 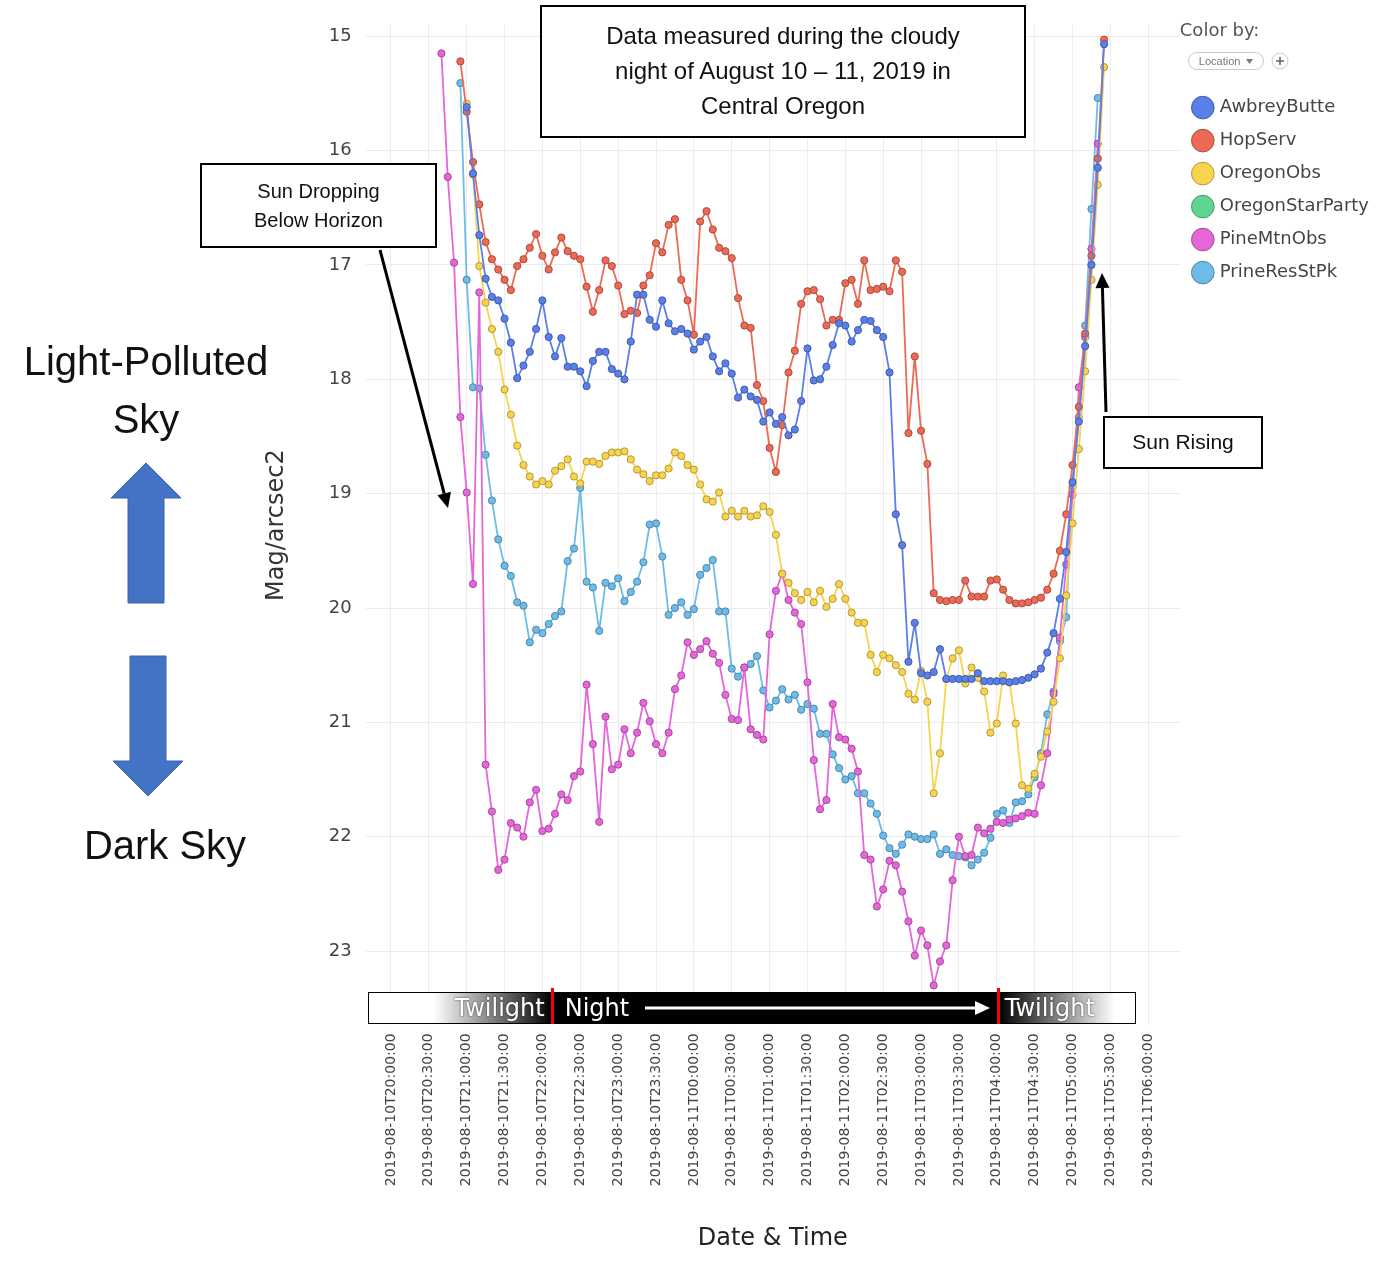 What do you see at coordinates (1146, 1110) in the screenshot?
I see `x-tick-label: 2019-08-11T06:00:00` at bounding box center [1146, 1110].